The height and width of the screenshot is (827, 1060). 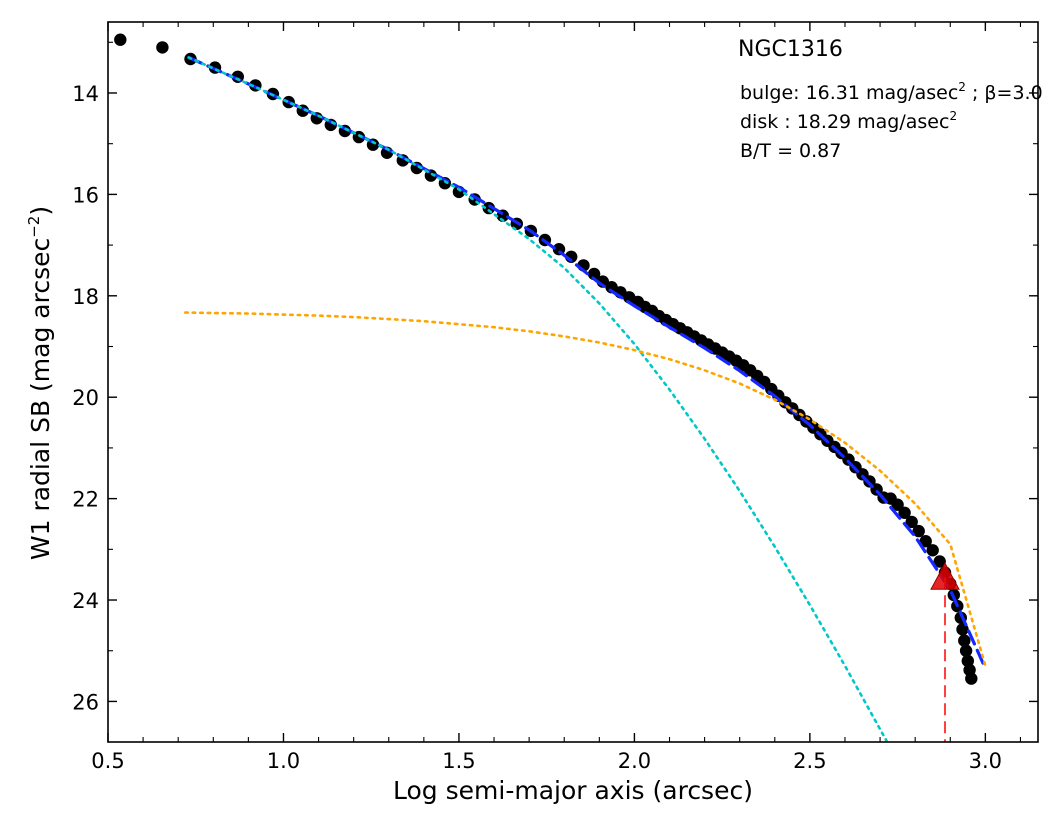 I want to click on bt-annotation: B/T = 0.87, so click(x=790, y=151).